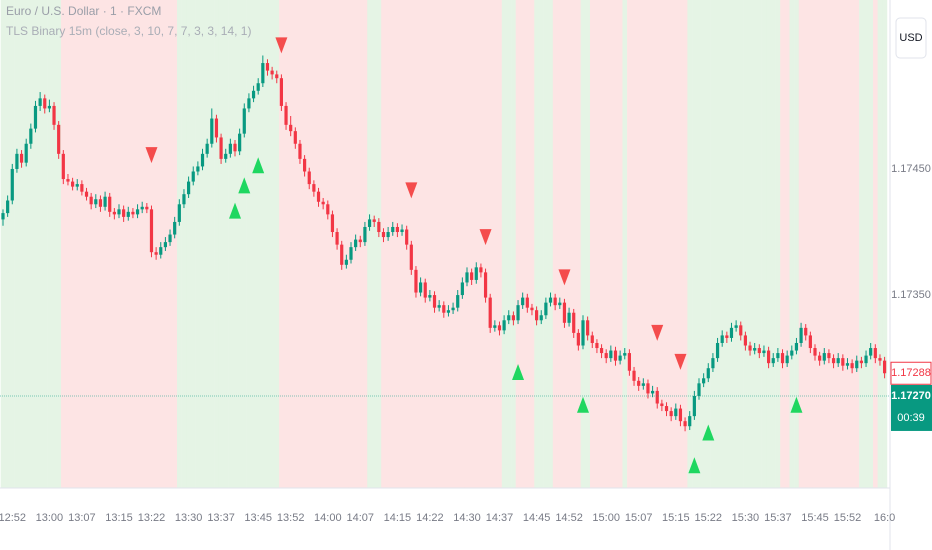 This screenshot has height=550, width=932. What do you see at coordinates (221, 518) in the screenshot?
I see `x-tick-label: 13:37` at bounding box center [221, 518].